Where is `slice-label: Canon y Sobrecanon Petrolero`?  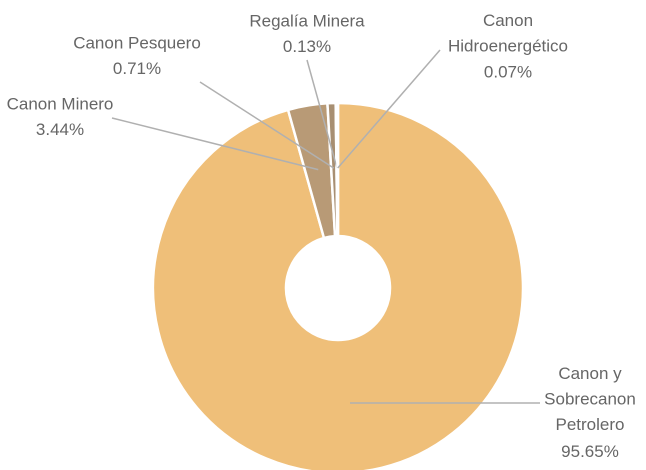 slice-label: Canon y Sobrecanon Petrolero is located at coordinates (590, 399).